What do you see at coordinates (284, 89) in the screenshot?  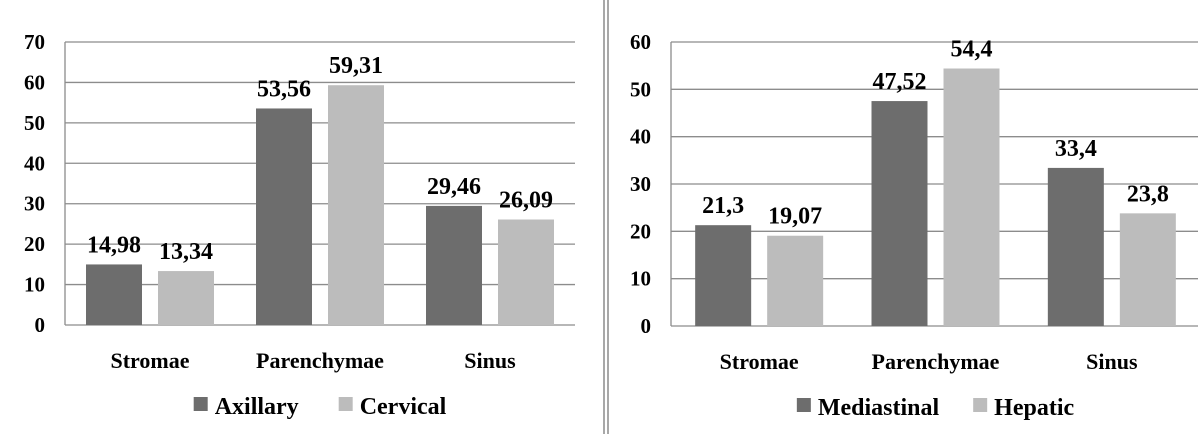 I see `data-label: 53,56` at bounding box center [284, 89].